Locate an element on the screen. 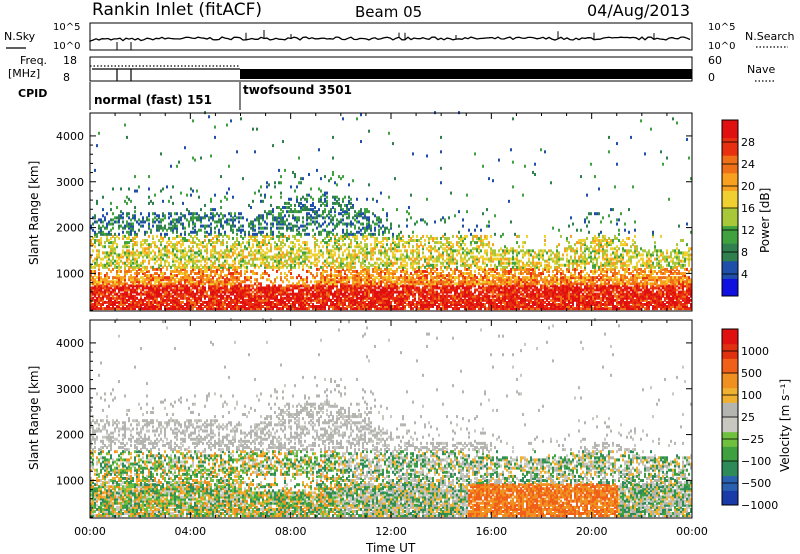 The width and height of the screenshot is (800, 554). nsky-tick-top: 10^5 is located at coordinates (66, 27).